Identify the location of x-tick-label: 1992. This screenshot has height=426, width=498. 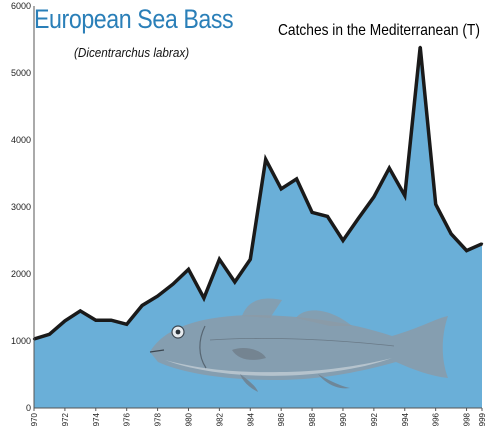
(374, 419).